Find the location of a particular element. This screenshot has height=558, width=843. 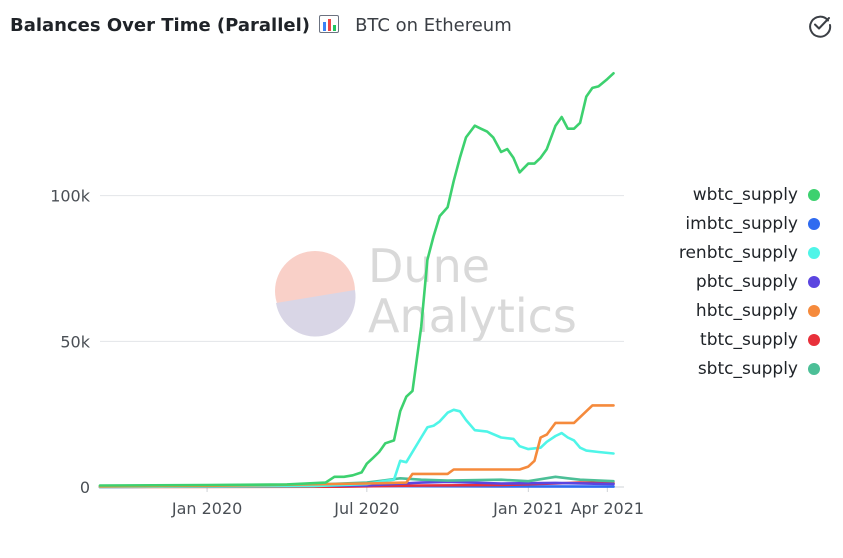

series-line-renbtc-supply is located at coordinates (356, 448).